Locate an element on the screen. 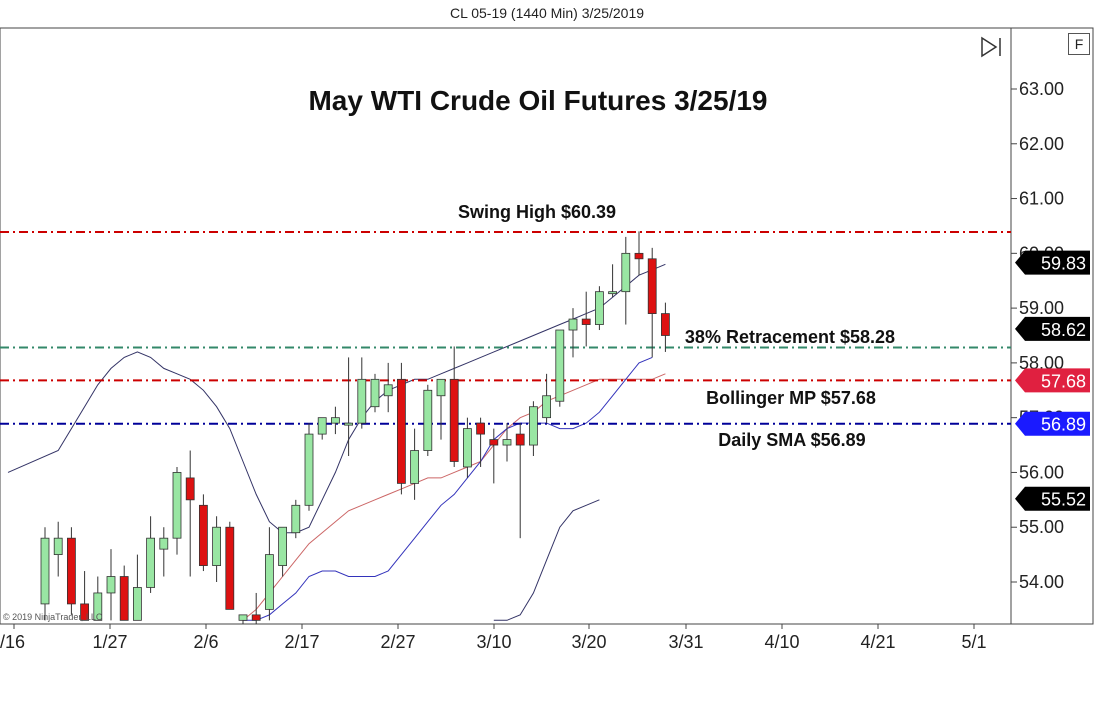 The height and width of the screenshot is (710, 1094). price-tags: 59.83 58.62 57.68 56.89 55.52 is located at coordinates (1052, 380).